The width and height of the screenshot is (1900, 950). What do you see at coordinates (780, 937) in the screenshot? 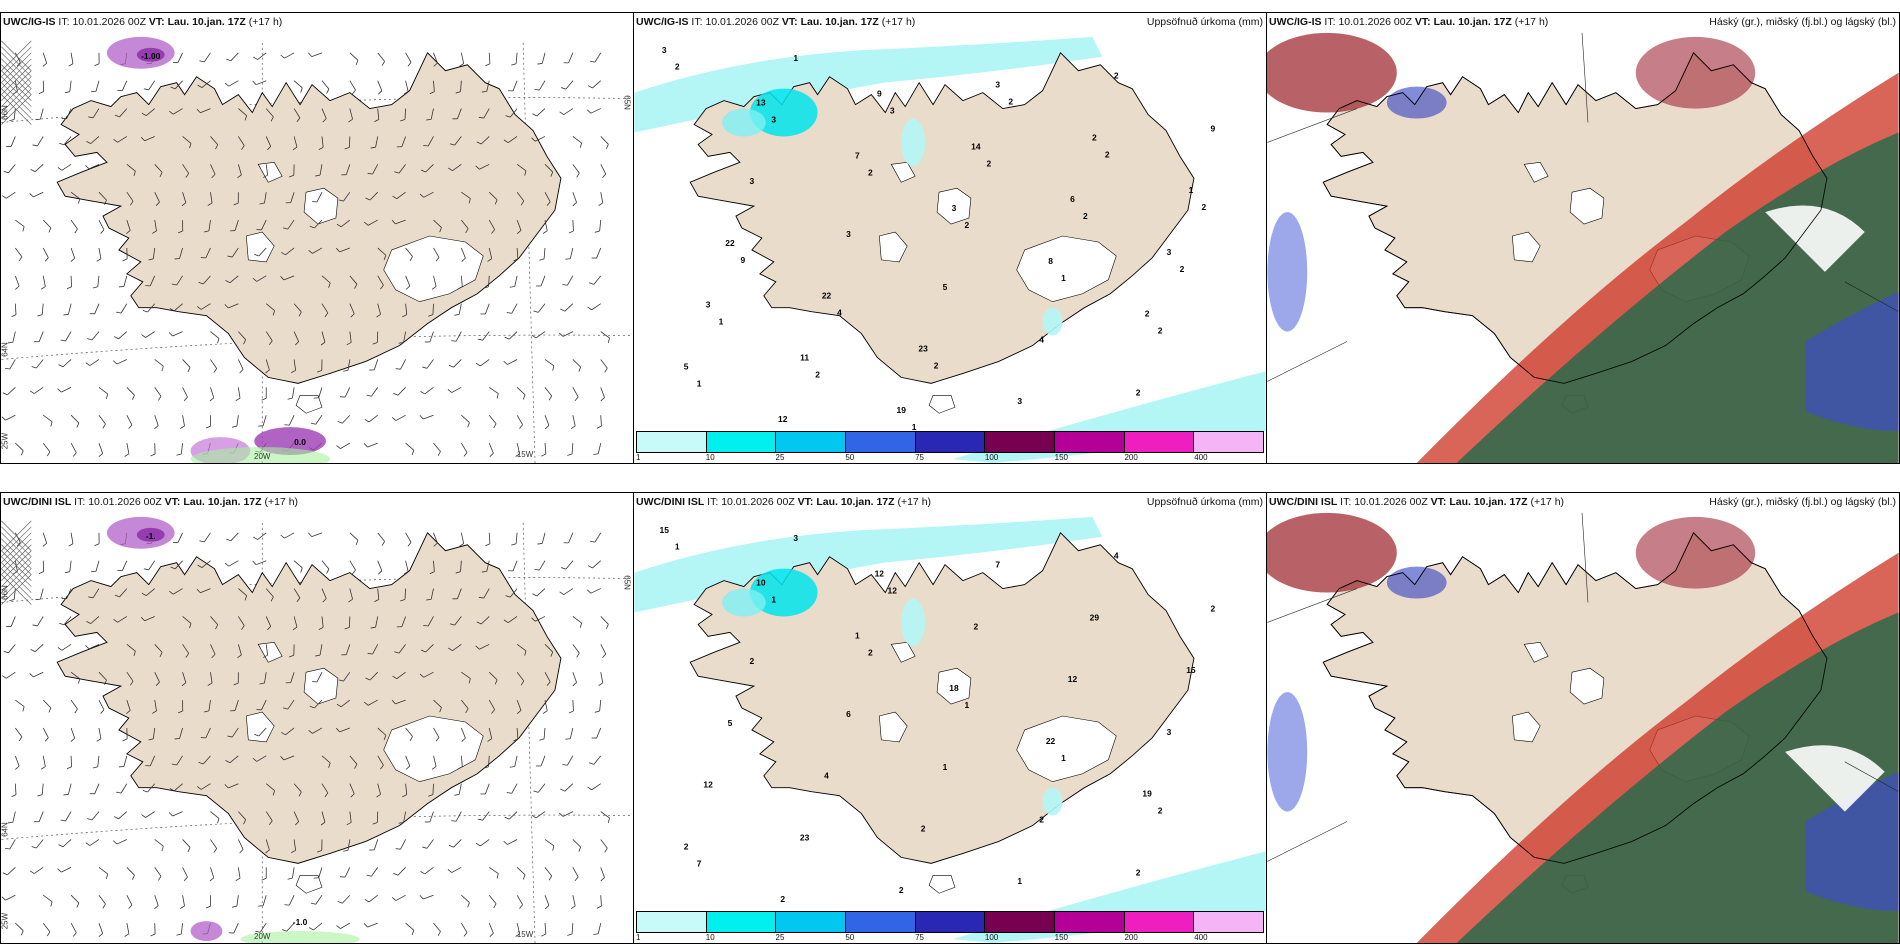
I see `colorbar-tick: 25` at bounding box center [780, 937].